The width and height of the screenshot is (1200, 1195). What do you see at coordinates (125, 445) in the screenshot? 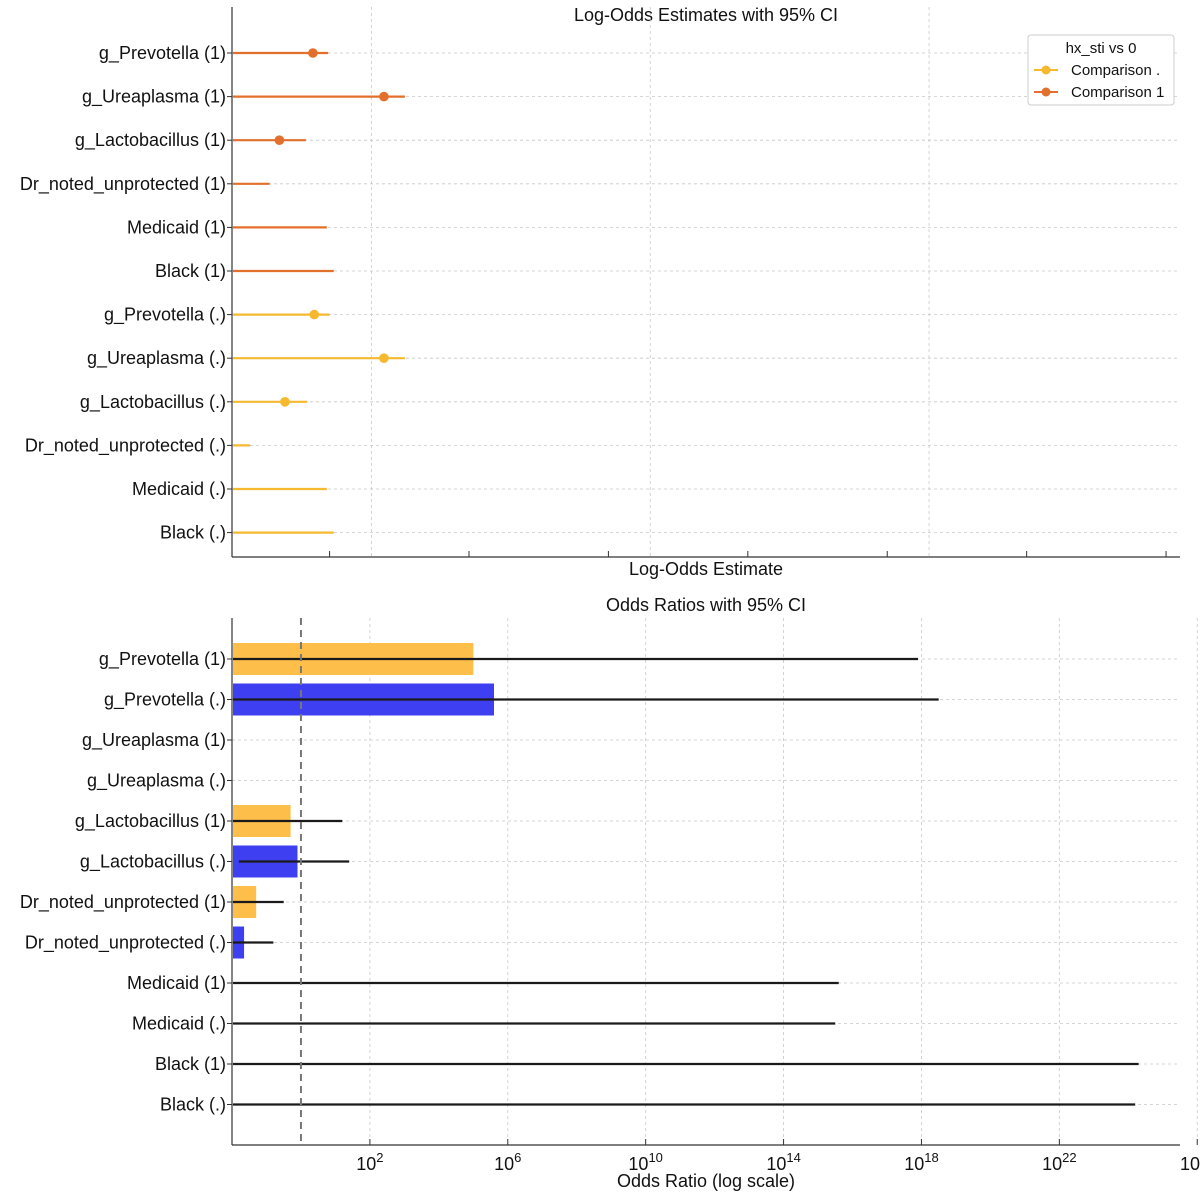
I see `logodds-label-dr-noted-unprotected: Dr_noted_unprotected (.)` at bounding box center [125, 445].